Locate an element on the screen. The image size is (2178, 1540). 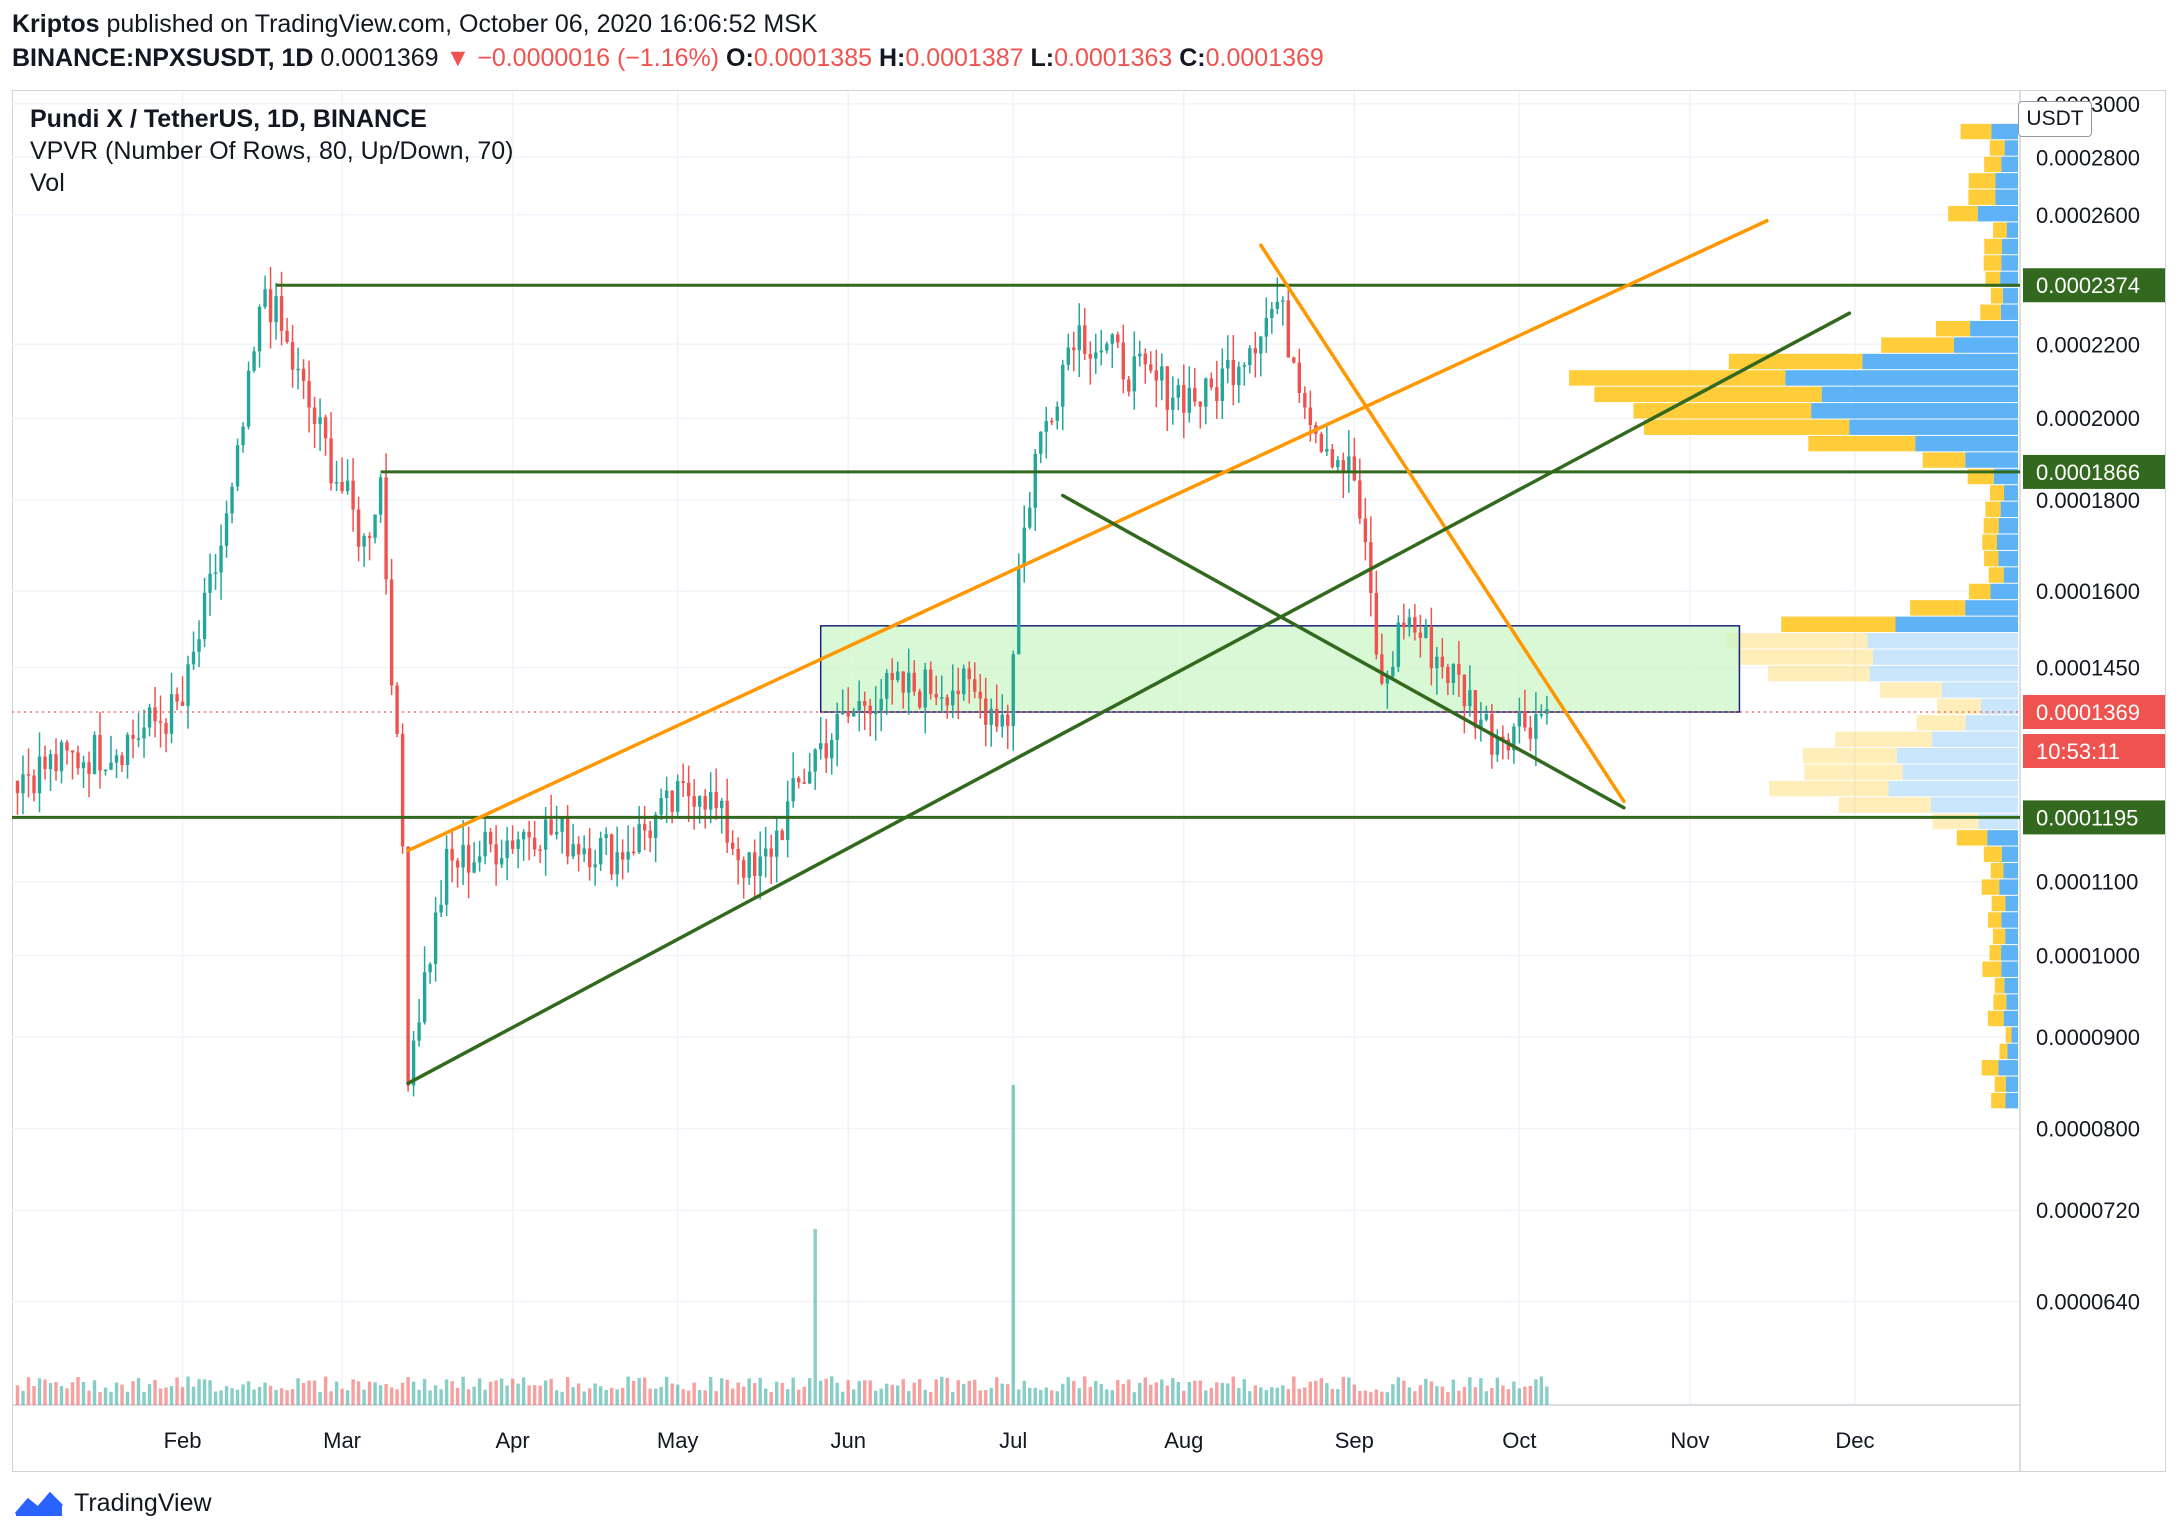
legend-title: Pundi X / TetherUS, 1D, BINANCE is located at coordinates (228, 119).